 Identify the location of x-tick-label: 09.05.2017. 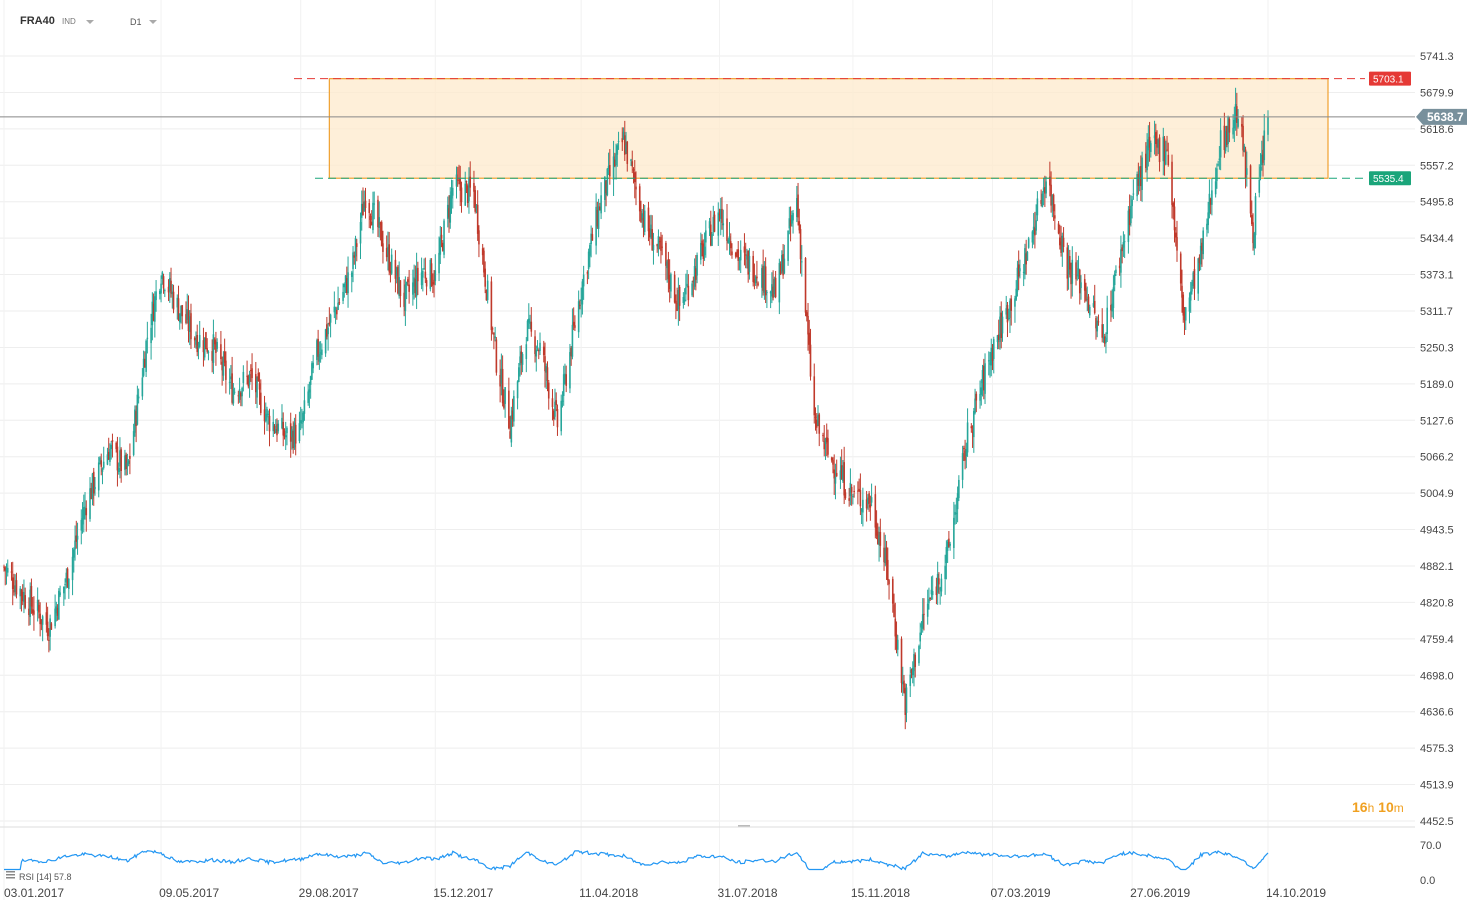
(189, 893).